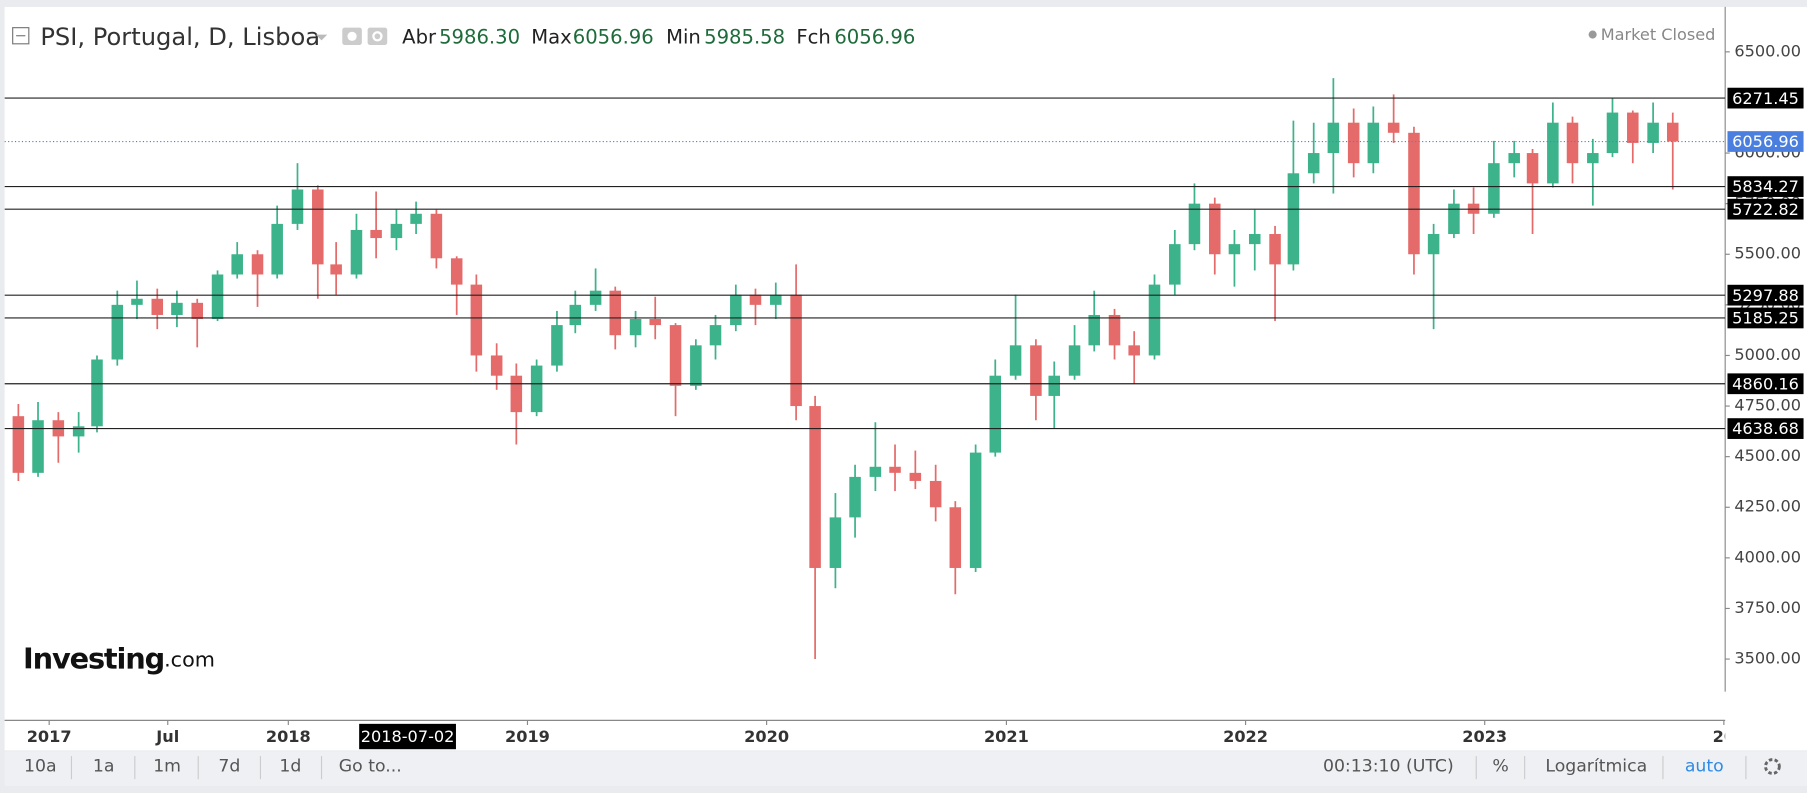 This screenshot has width=1807, height=793. Describe the element at coordinates (1772, 766) in the screenshot. I see `settings-button` at that location.